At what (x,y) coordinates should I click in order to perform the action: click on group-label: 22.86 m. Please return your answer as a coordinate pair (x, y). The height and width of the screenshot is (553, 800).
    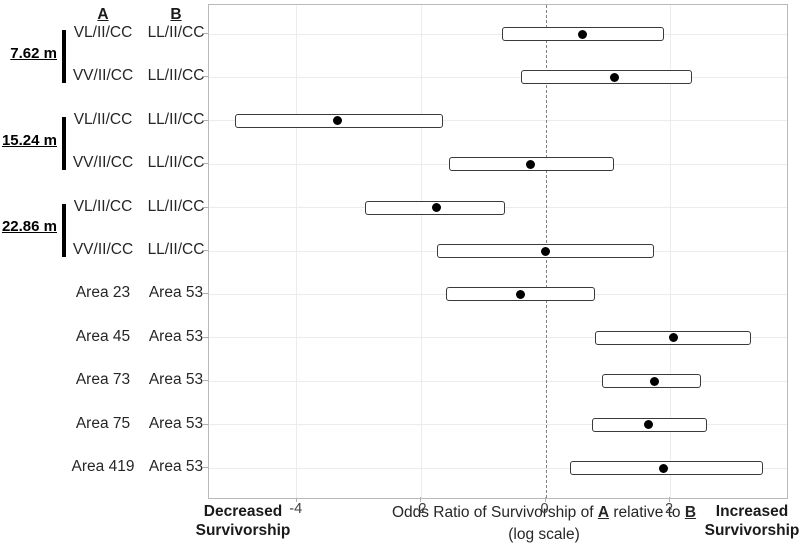
    Looking at the image, I should click on (29, 227).